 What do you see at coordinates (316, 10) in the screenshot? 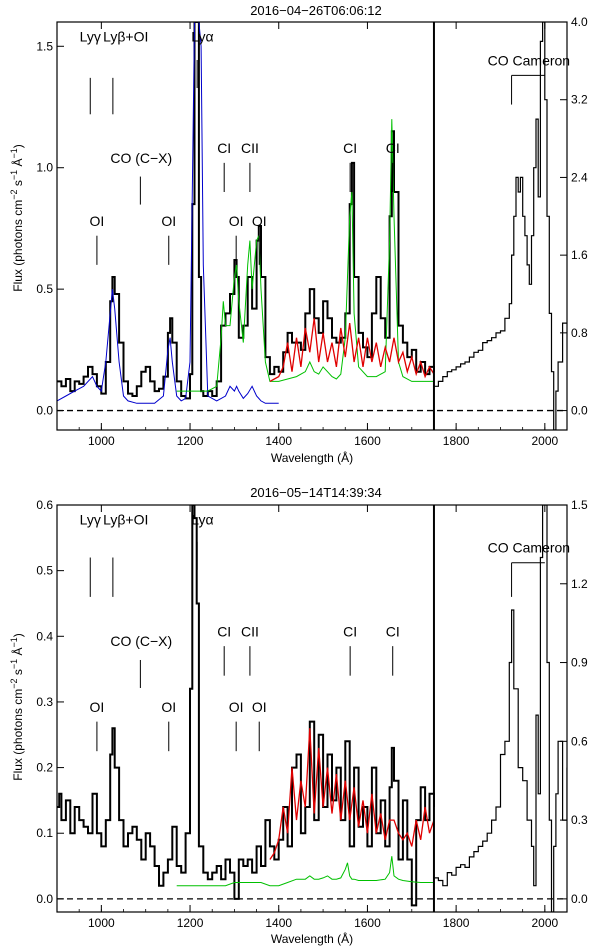
I see `panel-title: 2016−04−26T06:06:12` at bounding box center [316, 10].